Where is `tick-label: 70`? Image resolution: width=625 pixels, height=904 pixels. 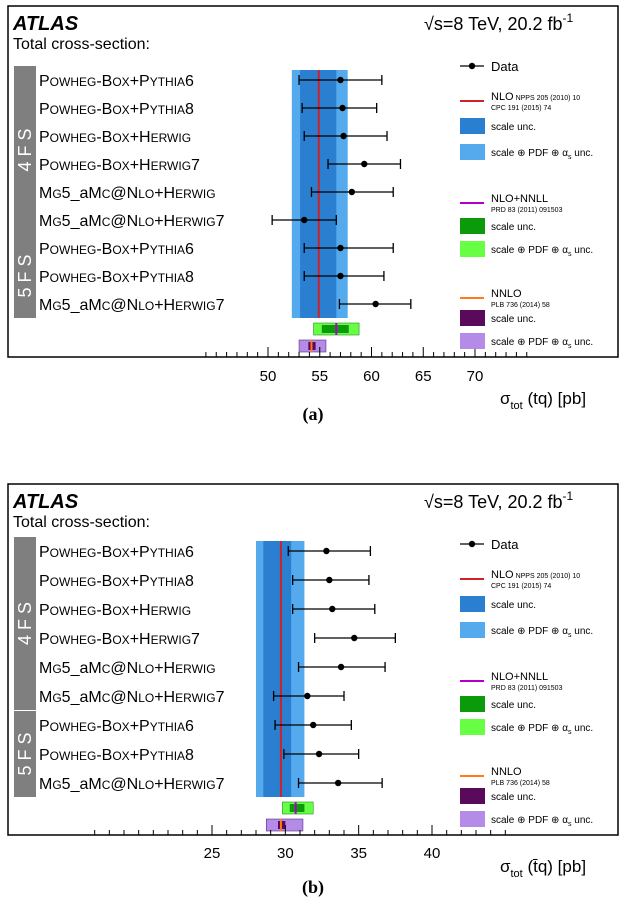
tick-label: 70 is located at coordinates (475, 376).